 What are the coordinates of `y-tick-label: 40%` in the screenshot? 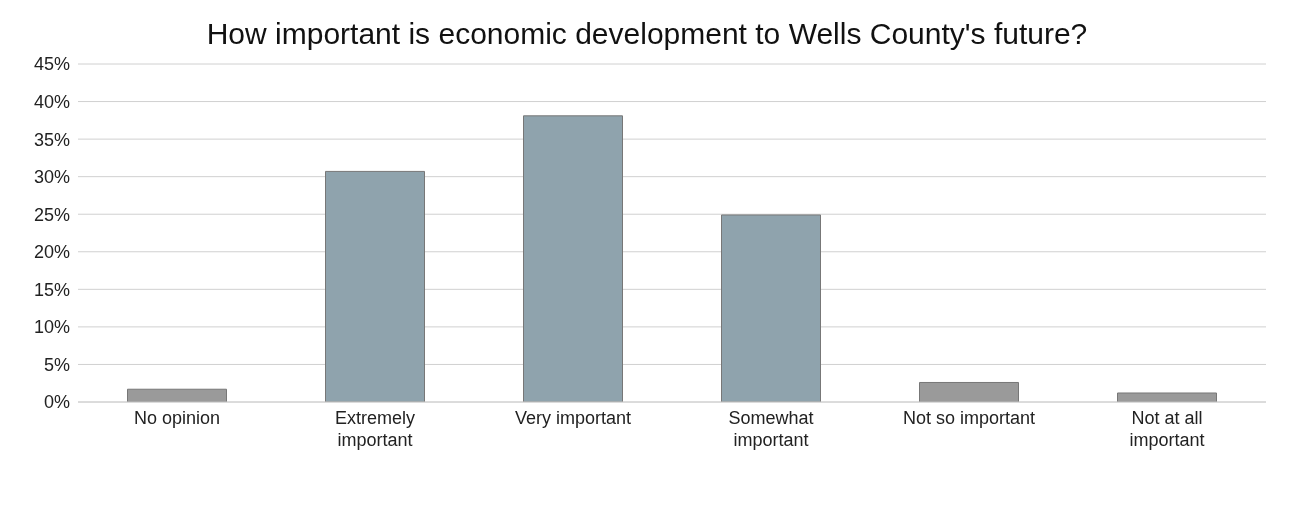 It's located at (51, 101).